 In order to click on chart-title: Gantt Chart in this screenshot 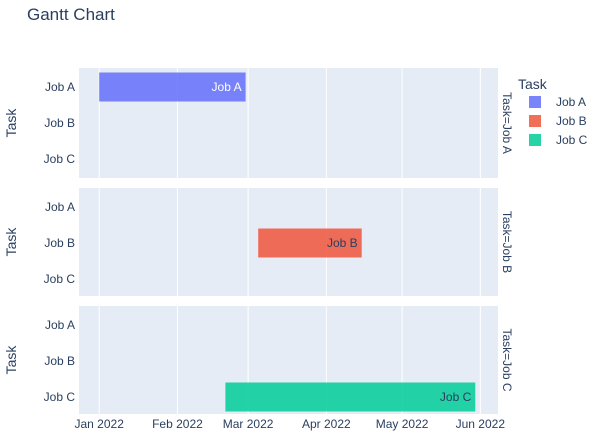, I will do `click(71, 14)`.